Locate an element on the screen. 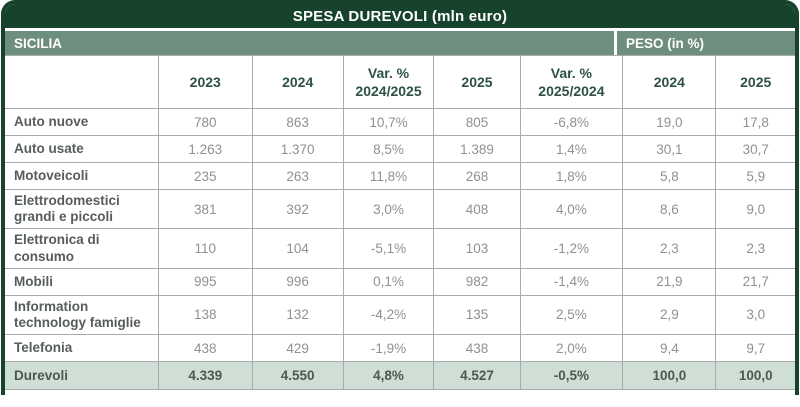 The image size is (800, 407). cell-value: 3,0% is located at coordinates (388, 209).